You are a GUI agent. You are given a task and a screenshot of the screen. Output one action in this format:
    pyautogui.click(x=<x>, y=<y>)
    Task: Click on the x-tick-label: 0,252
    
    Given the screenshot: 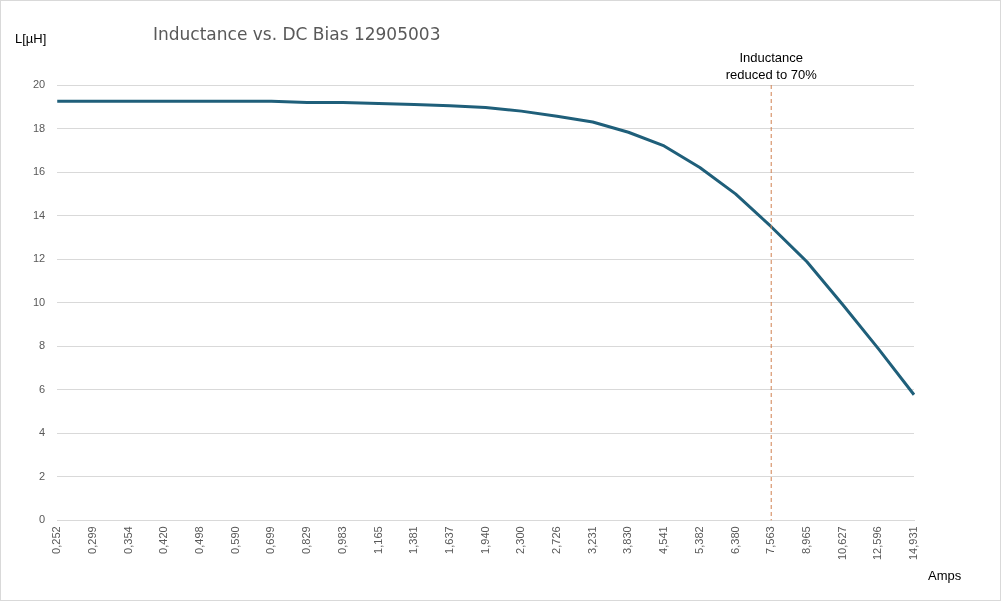 What is the action you would take?
    pyautogui.click(x=56, y=540)
    